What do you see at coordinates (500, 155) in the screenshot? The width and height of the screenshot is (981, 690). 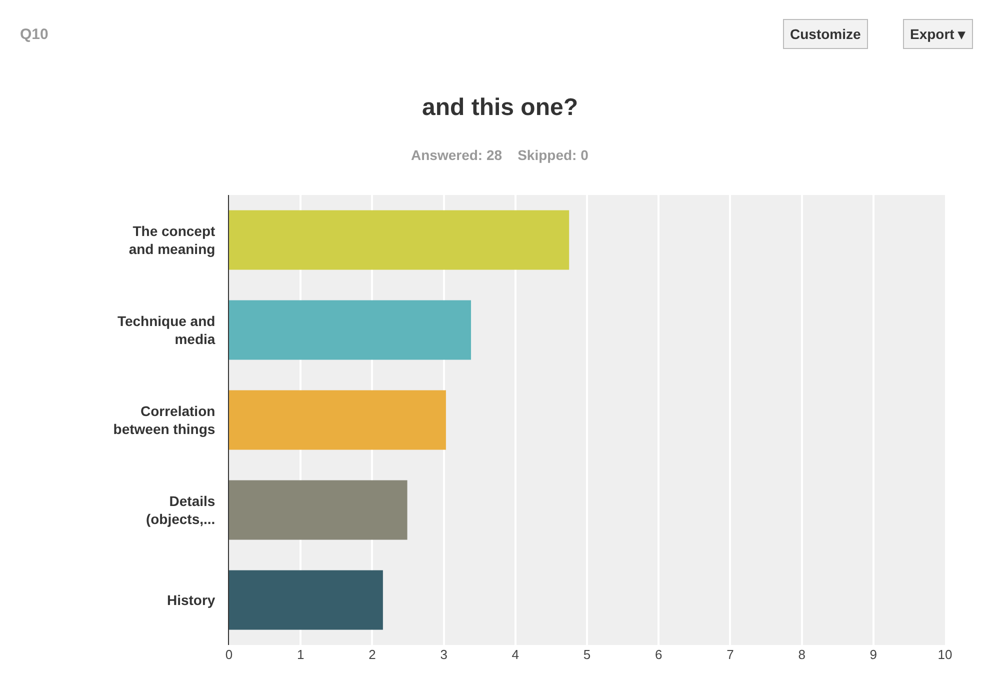 I see `chart-subtitle: Answered: 28 Skipped: 0` at bounding box center [500, 155].